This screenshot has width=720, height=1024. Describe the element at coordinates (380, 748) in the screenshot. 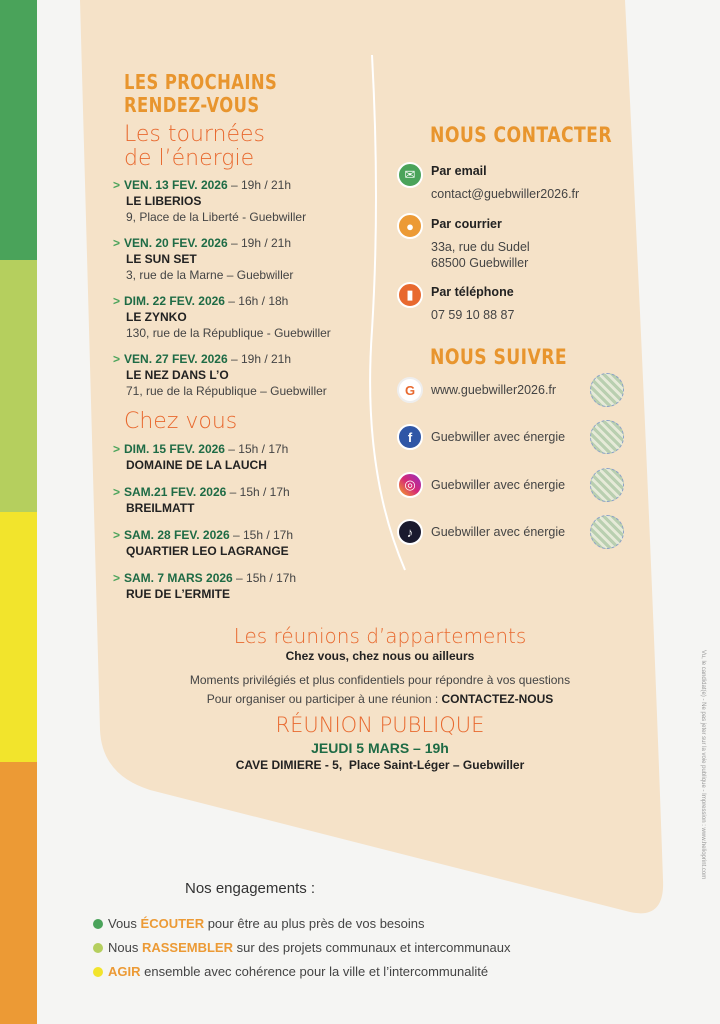

I see `public-meeting-date: JEUDI 5 MARS – 19h` at that location.